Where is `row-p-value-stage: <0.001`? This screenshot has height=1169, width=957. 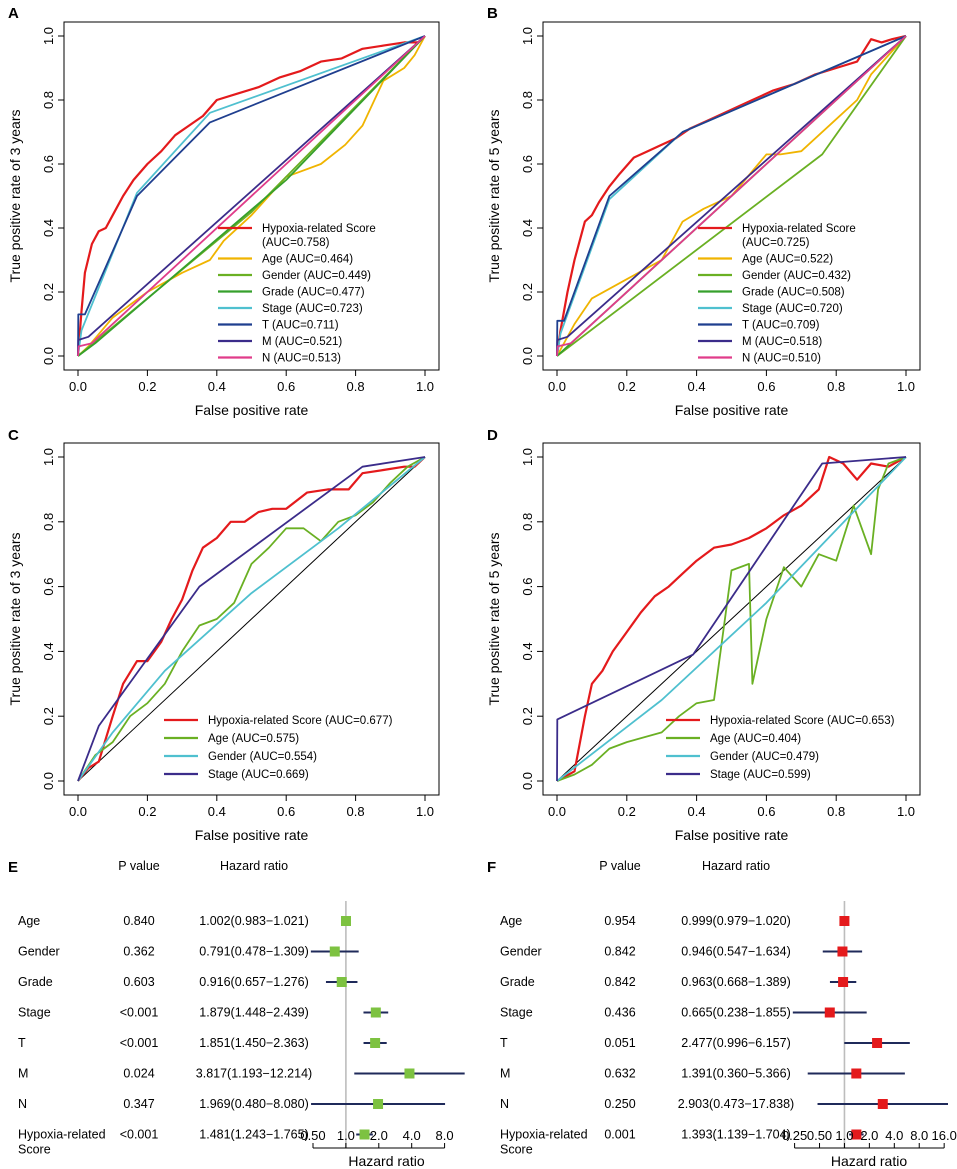
row-p-value-stage: <0.001 is located at coordinates (139, 1013).